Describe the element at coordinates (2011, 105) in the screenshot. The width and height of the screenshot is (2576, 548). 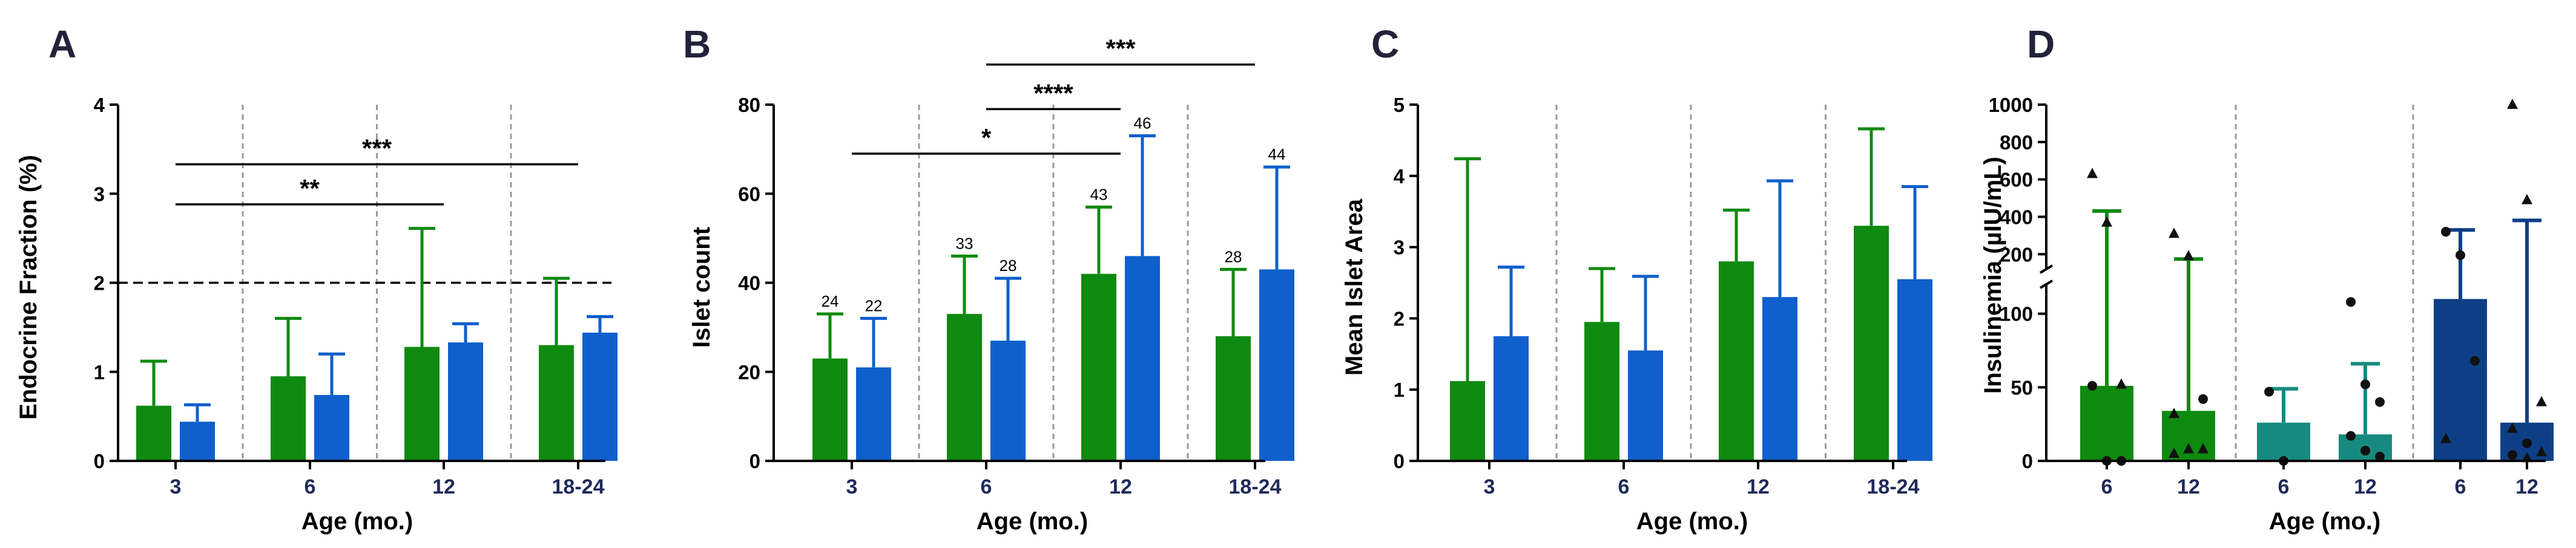
I see `panel-d-y-tick-label: 1000` at that location.